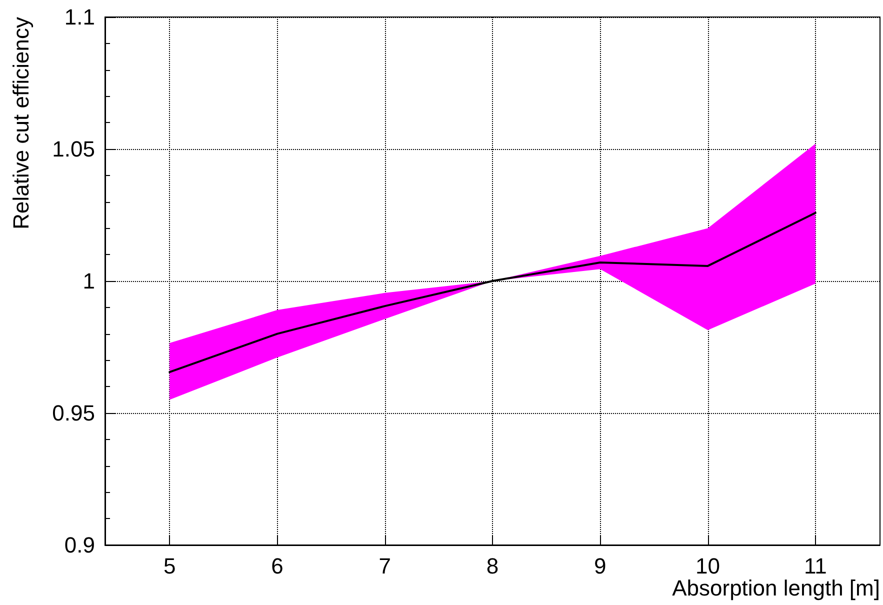  What do you see at coordinates (169, 566) in the screenshot?
I see `x-tick-label: 5` at bounding box center [169, 566].